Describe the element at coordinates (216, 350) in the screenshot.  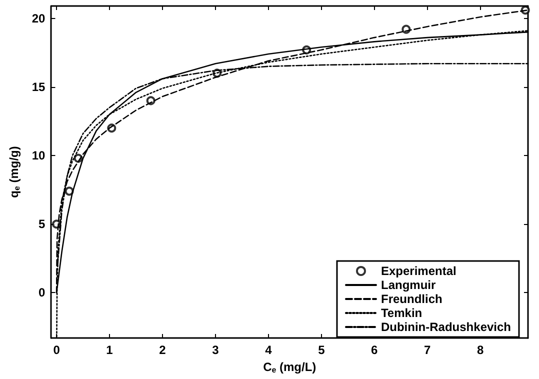
I see `x-tick-label: 3` at that location.